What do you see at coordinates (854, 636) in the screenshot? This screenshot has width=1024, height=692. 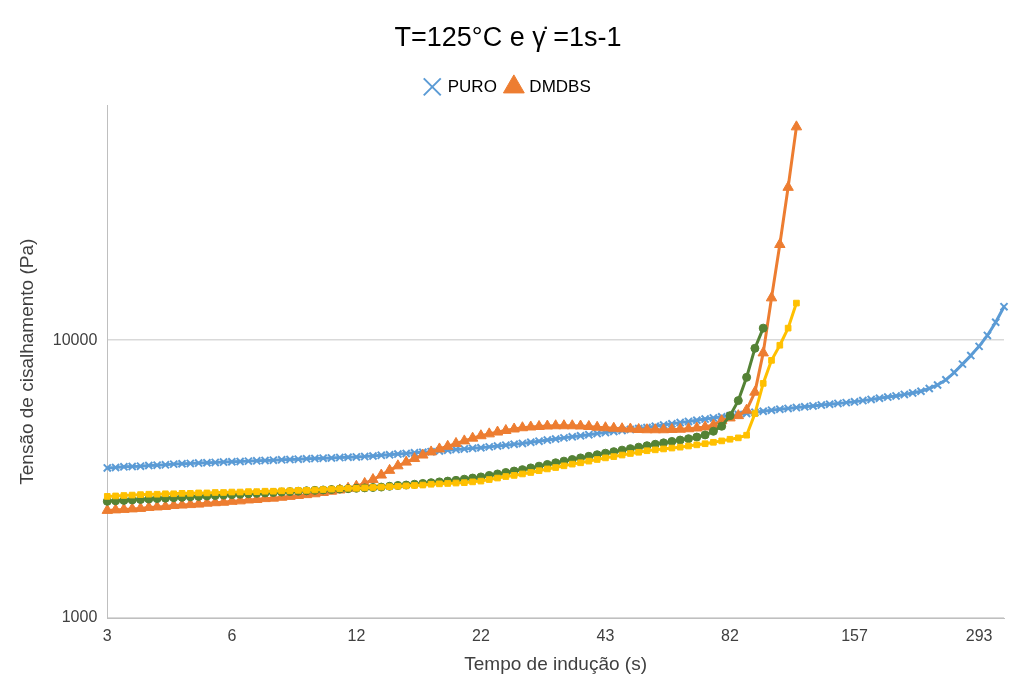 I see `x-tick-label: 157` at bounding box center [854, 636].